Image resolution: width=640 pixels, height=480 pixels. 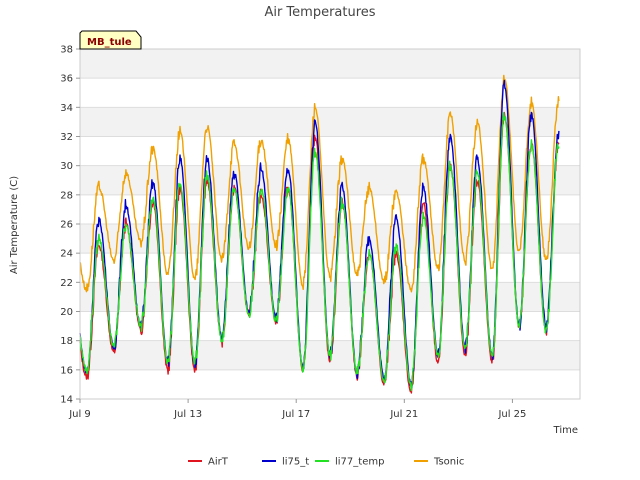 What do you see at coordinates (319, 12) in the screenshot?
I see `chart-title: Air Temperatures` at bounding box center [319, 12].